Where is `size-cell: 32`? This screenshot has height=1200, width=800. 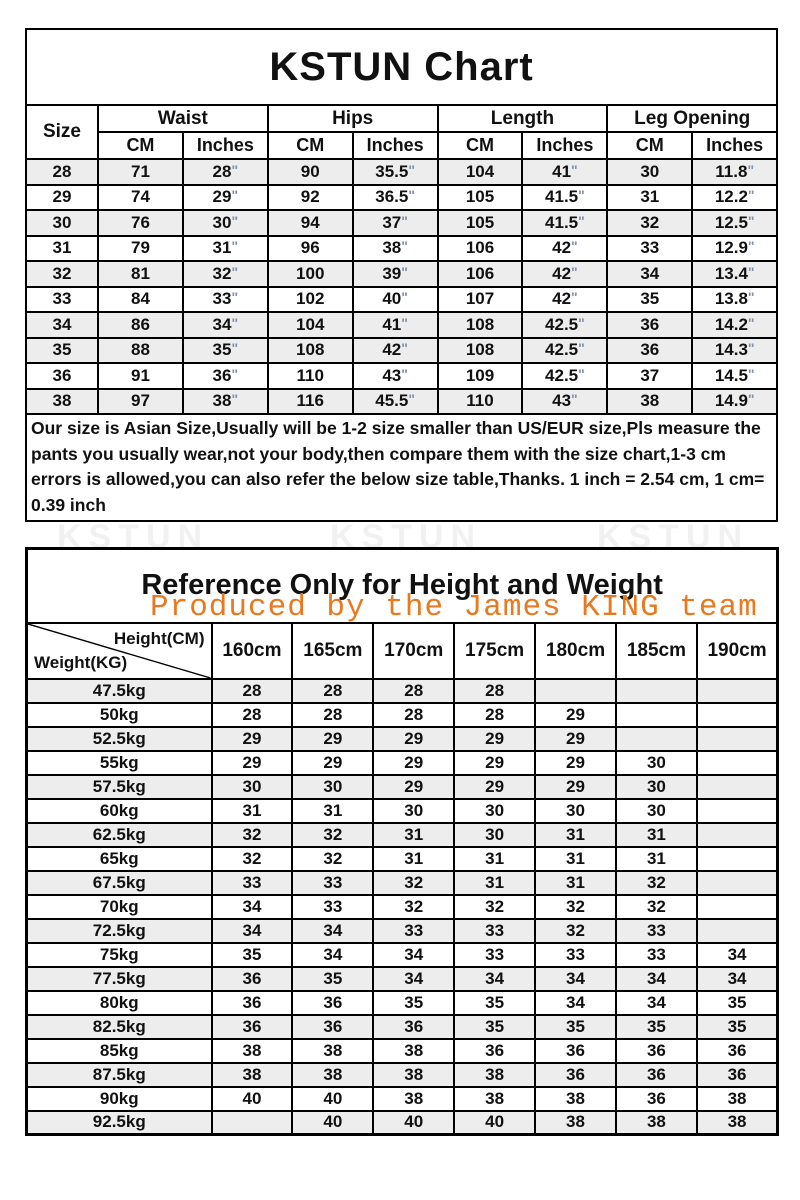 size-cell: 32 is located at coordinates (62, 274).